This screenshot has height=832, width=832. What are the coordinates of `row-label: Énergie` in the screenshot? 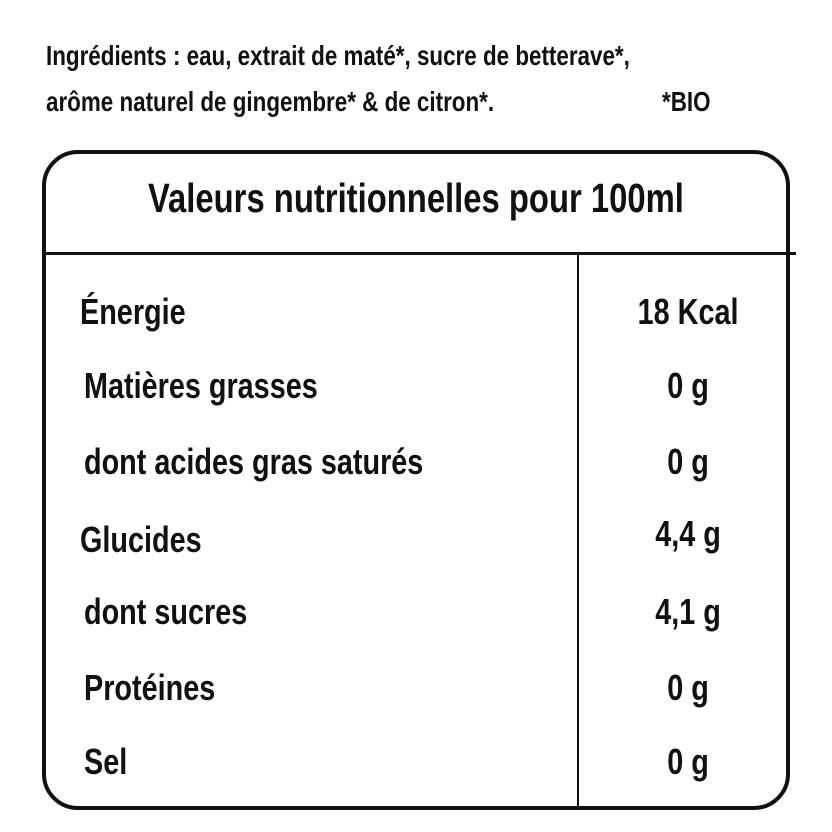 It's located at (133, 311).